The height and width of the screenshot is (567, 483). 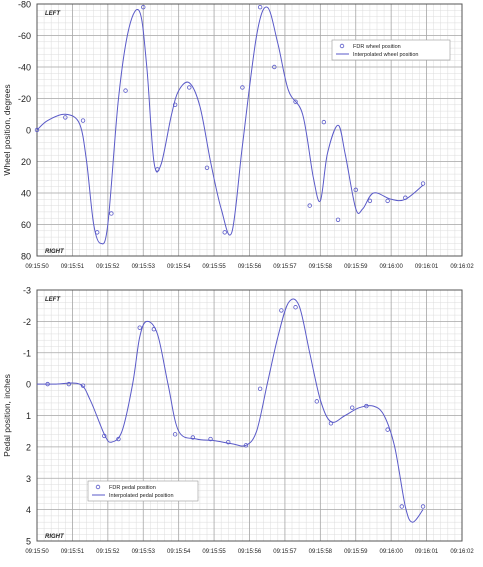 I want to click on y-tick-label: -20, so click(x=24, y=99).